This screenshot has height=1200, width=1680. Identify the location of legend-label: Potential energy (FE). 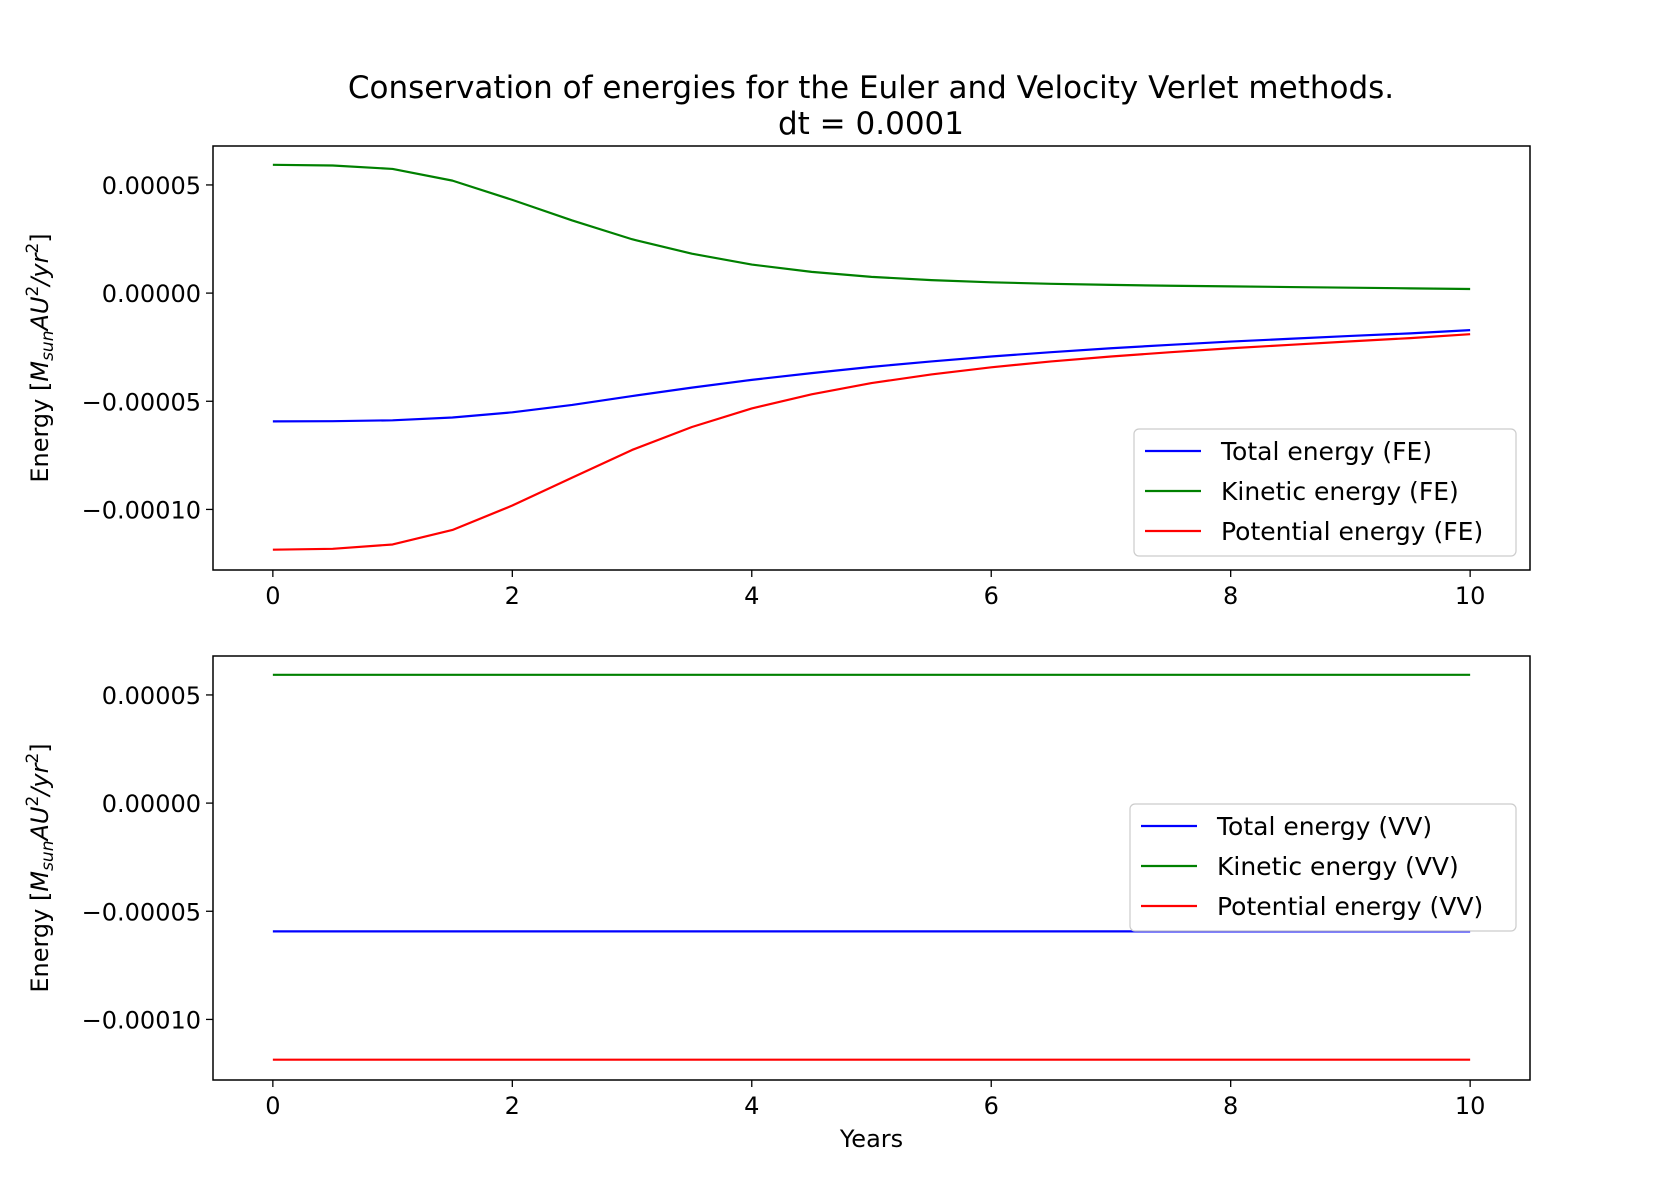
(1352, 531).